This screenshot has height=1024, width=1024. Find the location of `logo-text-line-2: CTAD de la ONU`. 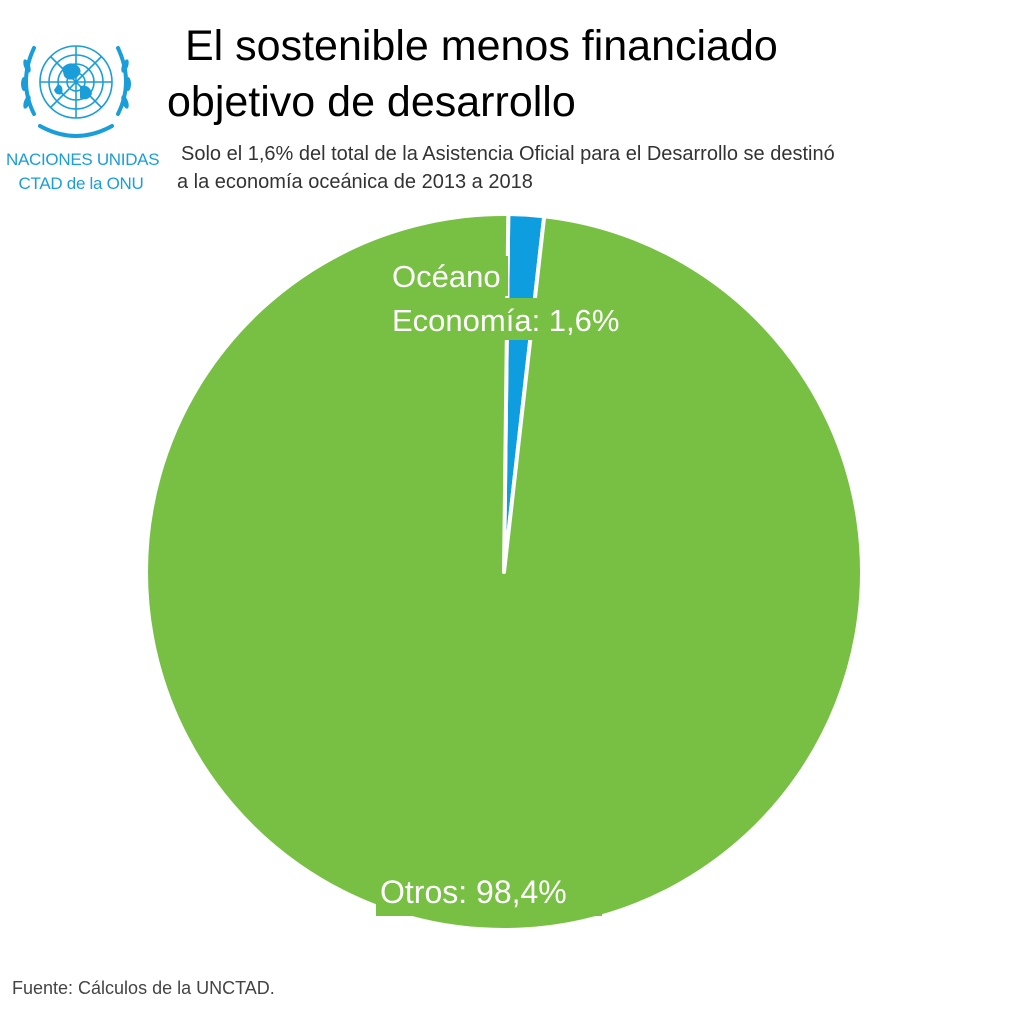

logo-text-line-2: CTAD de la ONU is located at coordinates (81, 183).